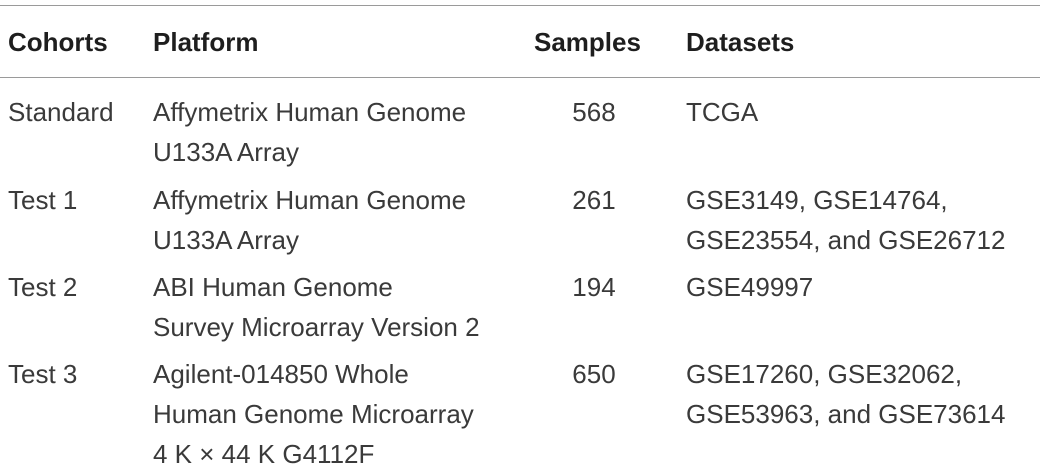 This screenshot has width=1040, height=474. Describe the element at coordinates (594, 374) in the screenshot. I see `samples-cell: 650` at that location.